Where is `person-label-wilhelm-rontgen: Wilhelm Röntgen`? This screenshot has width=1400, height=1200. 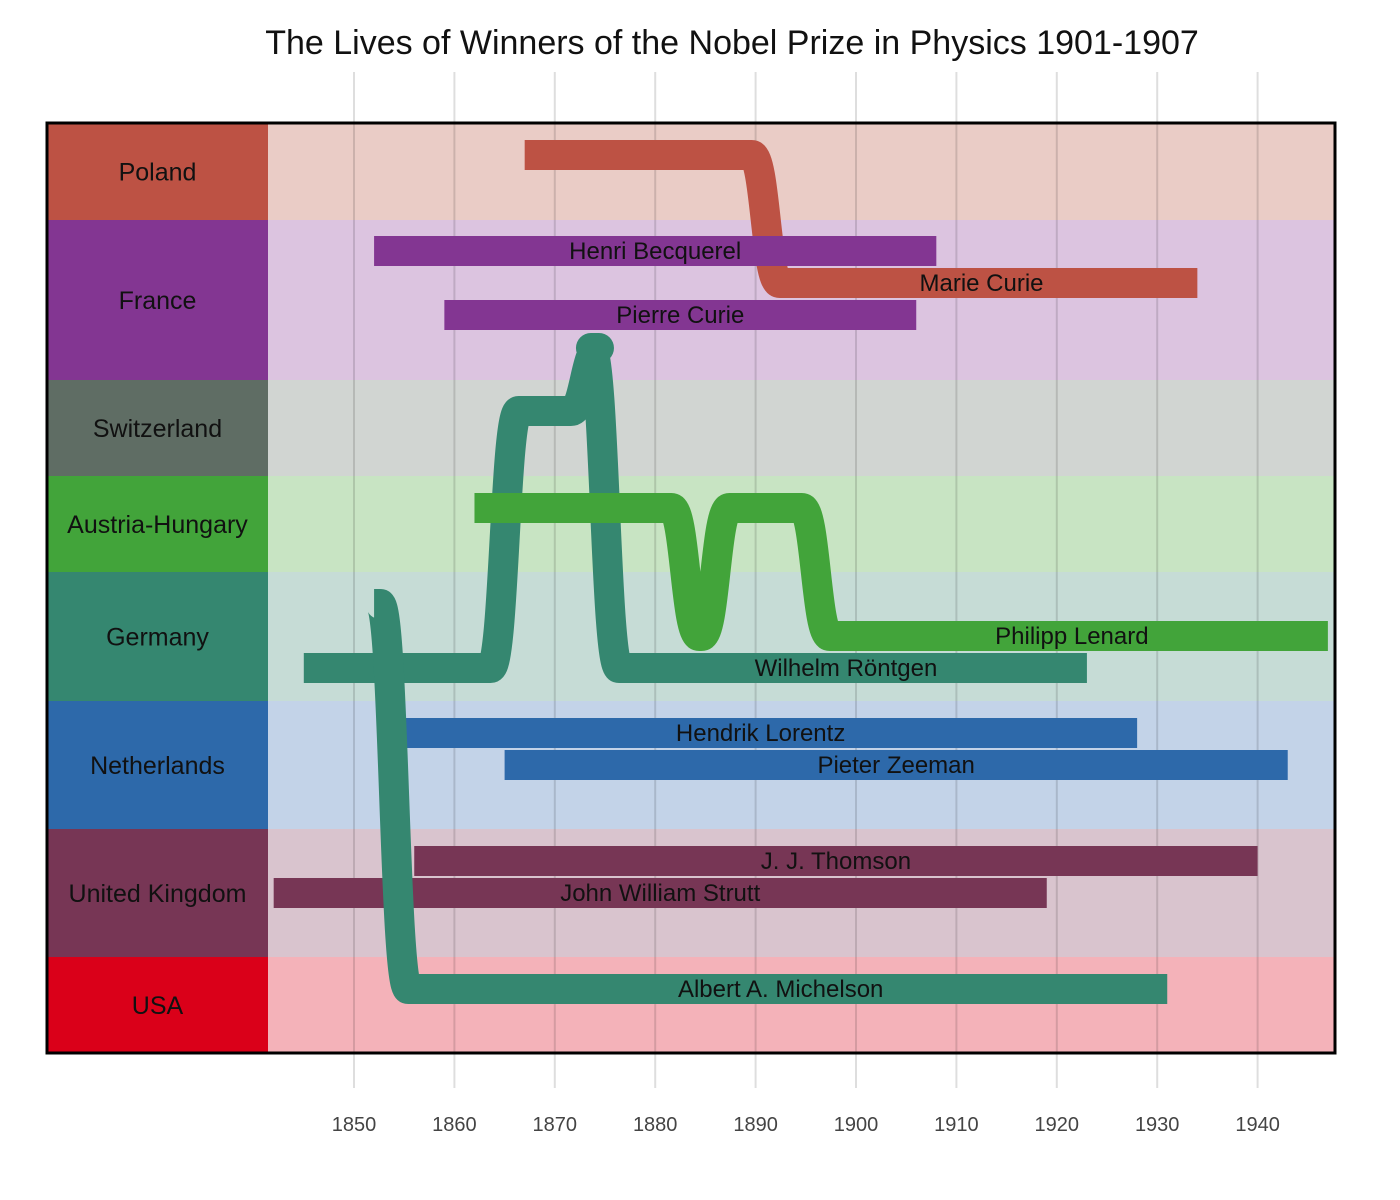
person-label-wilhelm-rontgen: Wilhelm Röntgen is located at coordinates (846, 668).